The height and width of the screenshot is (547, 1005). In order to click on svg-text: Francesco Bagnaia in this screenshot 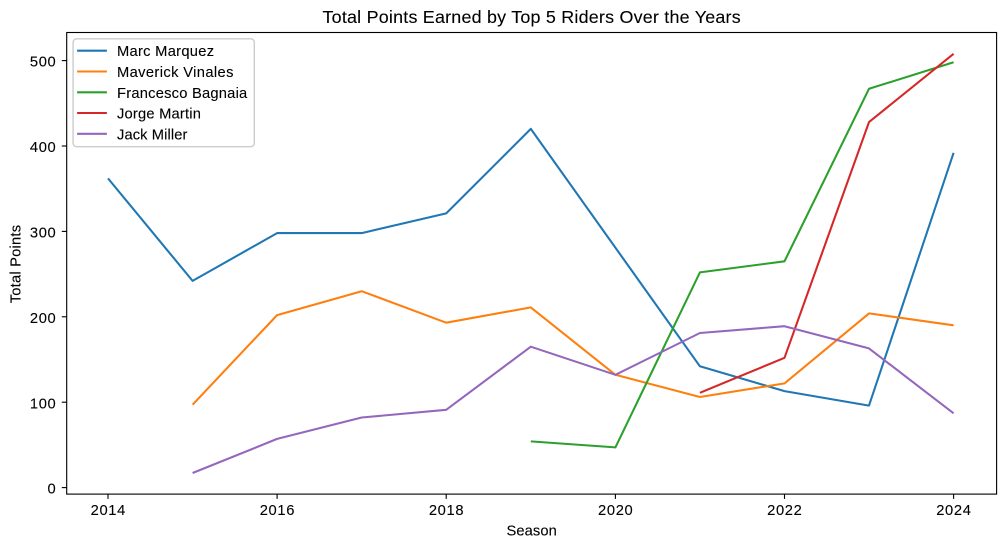, I will do `click(182, 94)`.